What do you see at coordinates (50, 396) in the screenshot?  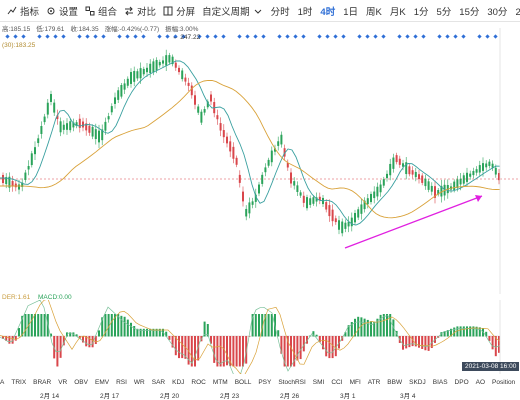 I see `date-label: 2月 14` at bounding box center [50, 396].